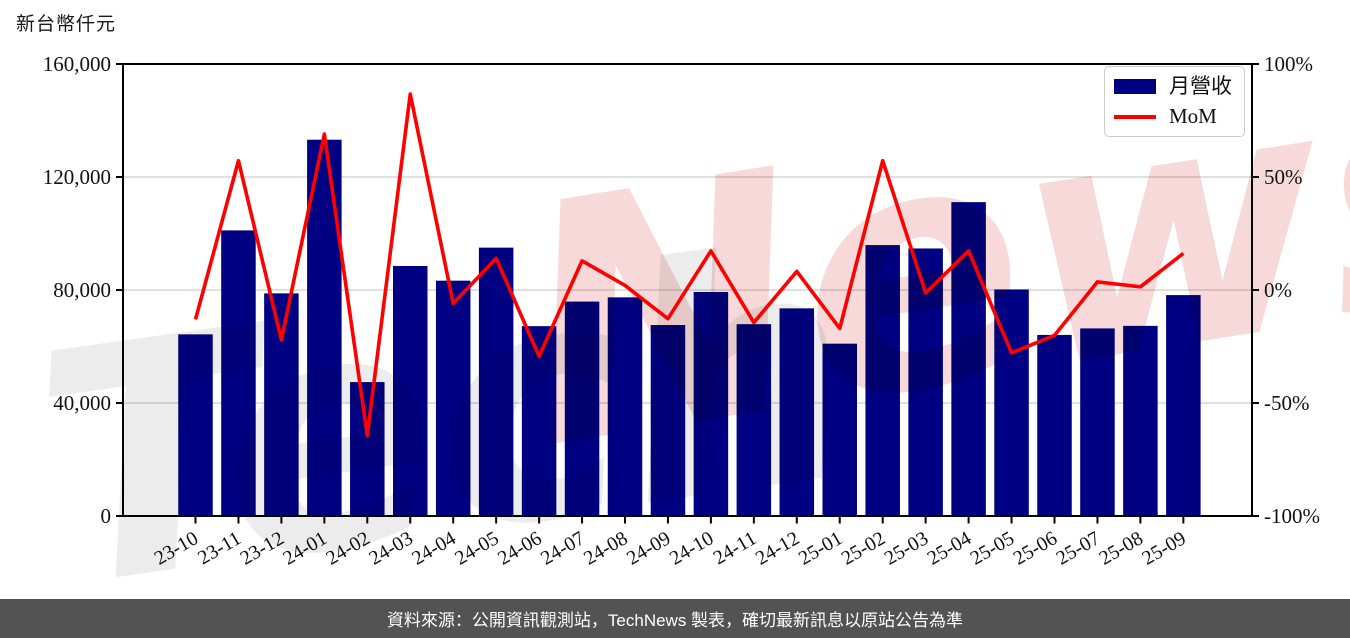 Image resolution: width=1350 pixels, height=638 pixels. What do you see at coordinates (1278, 290) in the screenshot?
I see `right-tick-label-0: 0%` at bounding box center [1278, 290].